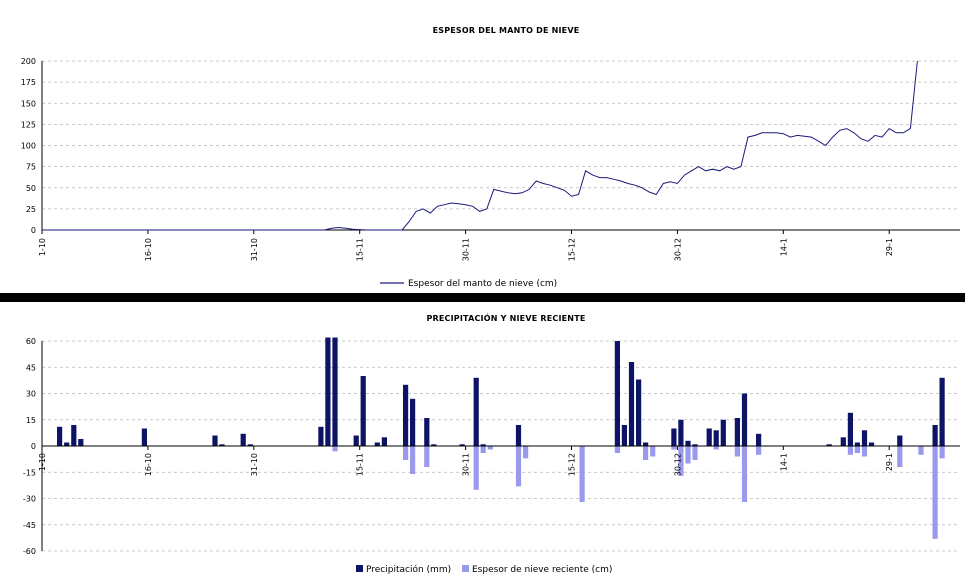 Image resolution: width=965 pixels, height=574 pixels. What do you see at coordinates (33, 230) in the screenshot?
I see `snow-depth-y-tick-label: 0` at bounding box center [33, 230].